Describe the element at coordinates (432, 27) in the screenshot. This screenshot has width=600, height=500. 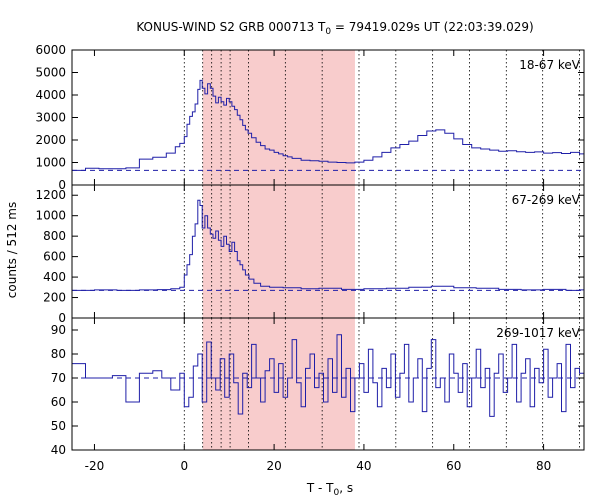
I see `chart-title-post: = 79419.029s UT (22:03:39.029)` at that location.